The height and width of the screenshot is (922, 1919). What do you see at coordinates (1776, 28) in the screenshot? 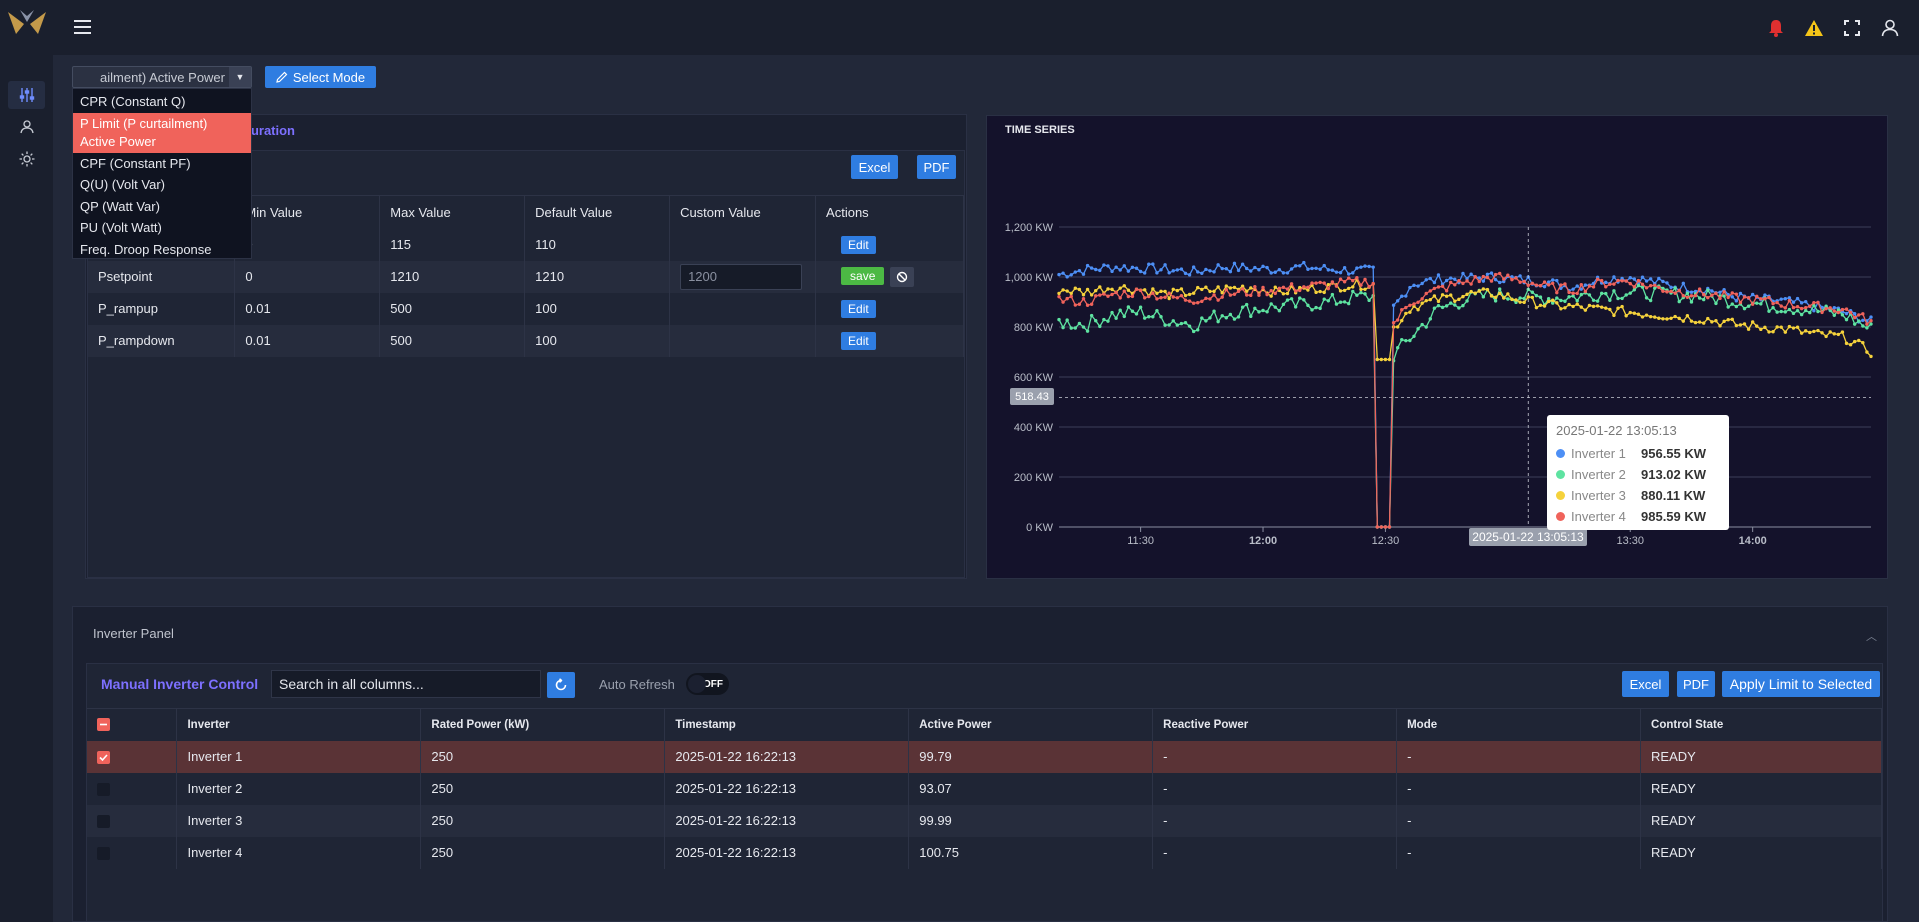
I see `bell-icon` at bounding box center [1776, 28].